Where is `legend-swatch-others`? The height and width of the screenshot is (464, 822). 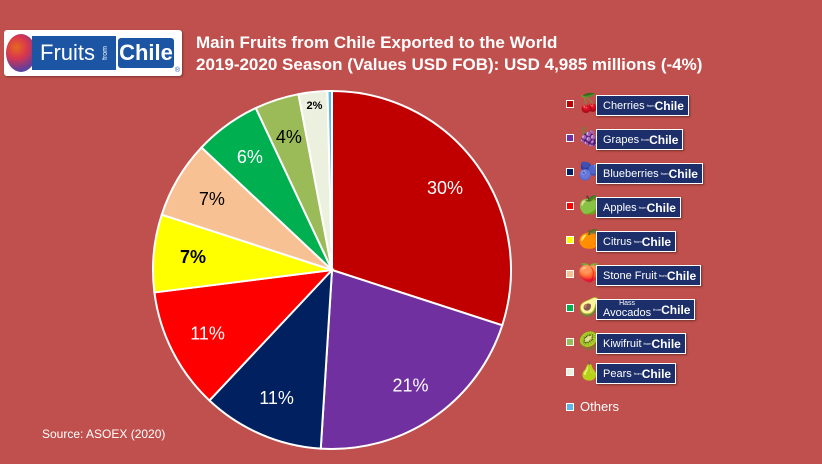
legend-swatch-others is located at coordinates (570, 407).